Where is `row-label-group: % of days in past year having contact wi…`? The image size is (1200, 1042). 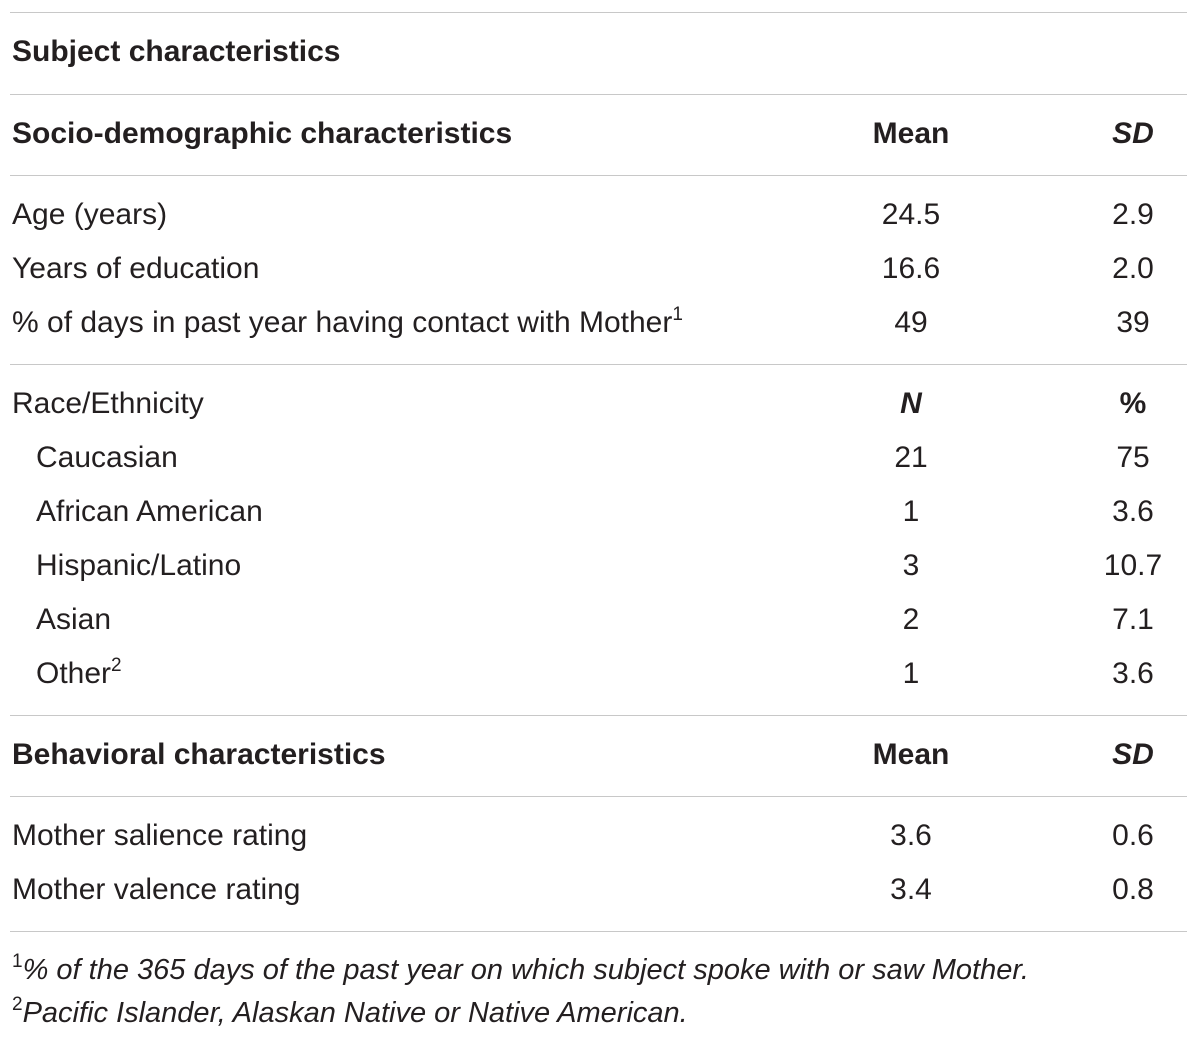 row-label-group: % of days in past year having contact wi… is located at coordinates (347, 323).